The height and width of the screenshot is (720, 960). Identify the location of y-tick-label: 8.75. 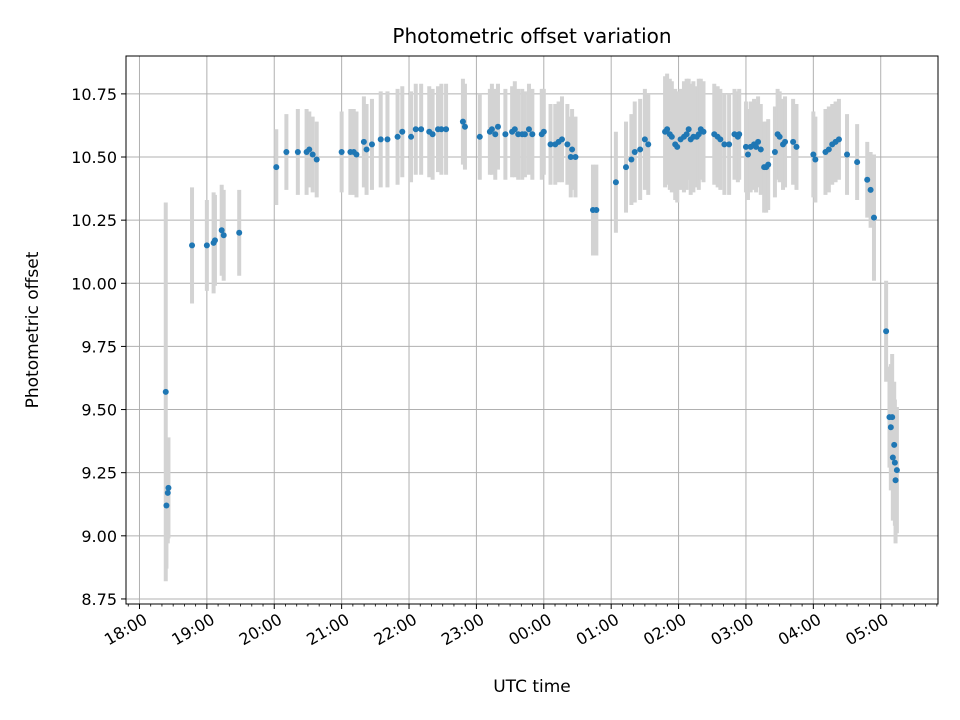
(99, 599).